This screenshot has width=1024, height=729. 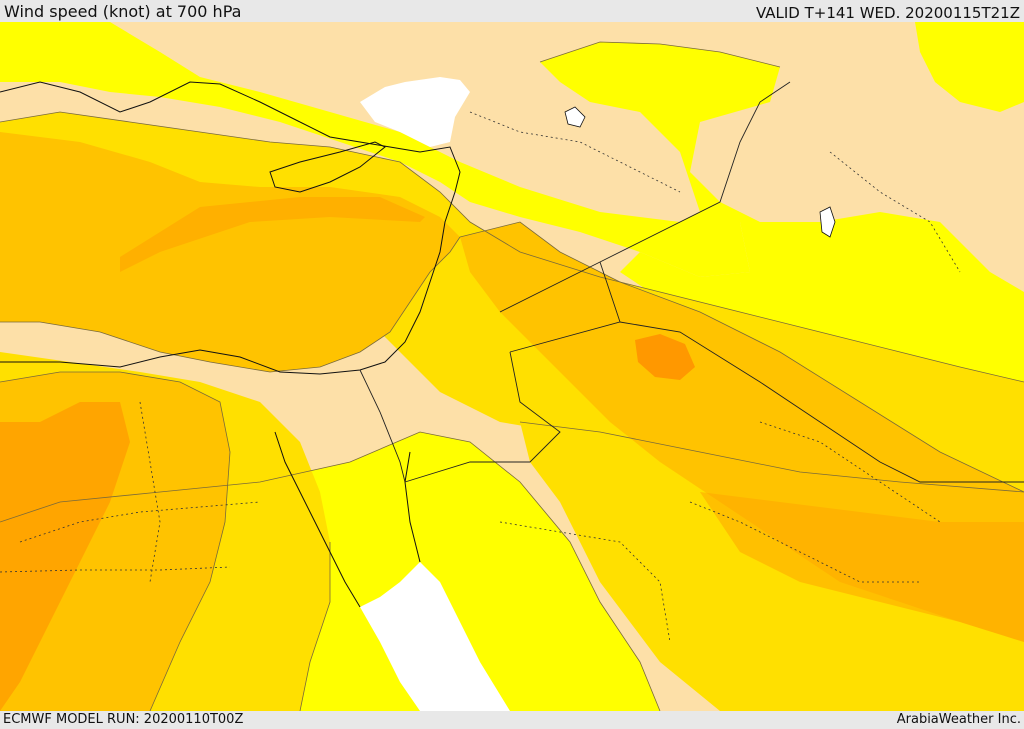 I want to click on band-level-3-north, so click(x=230, y=252).